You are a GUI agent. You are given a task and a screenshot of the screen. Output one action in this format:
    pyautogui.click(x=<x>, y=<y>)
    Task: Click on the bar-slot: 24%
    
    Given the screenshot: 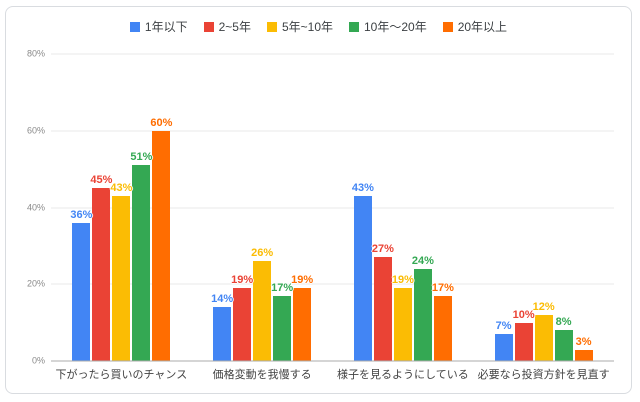 What is the action you would take?
    pyautogui.click(x=422, y=207)
    